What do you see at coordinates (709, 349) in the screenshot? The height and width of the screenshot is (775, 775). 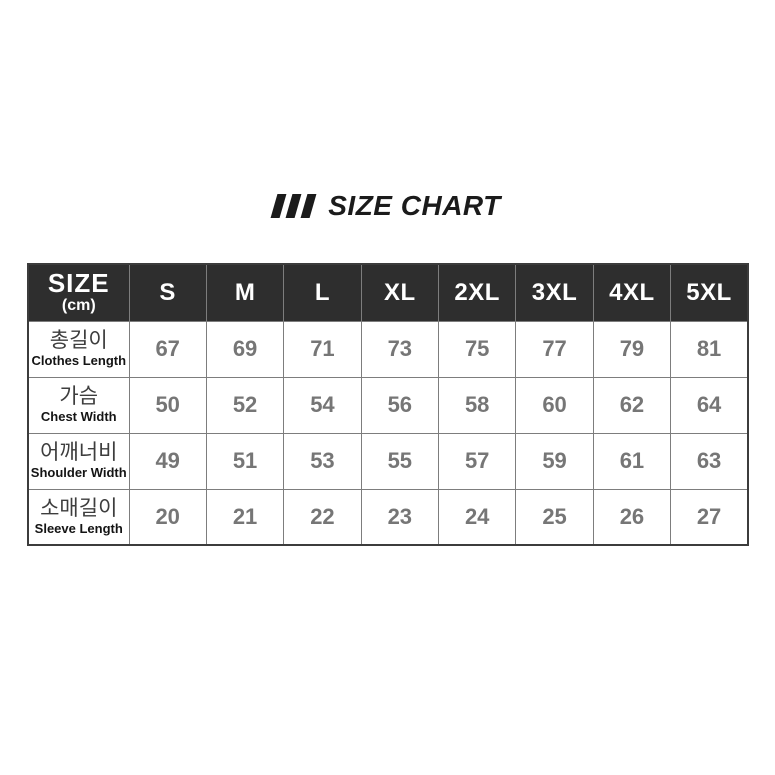 I see `measurement-value-cell: 81` at bounding box center [709, 349].